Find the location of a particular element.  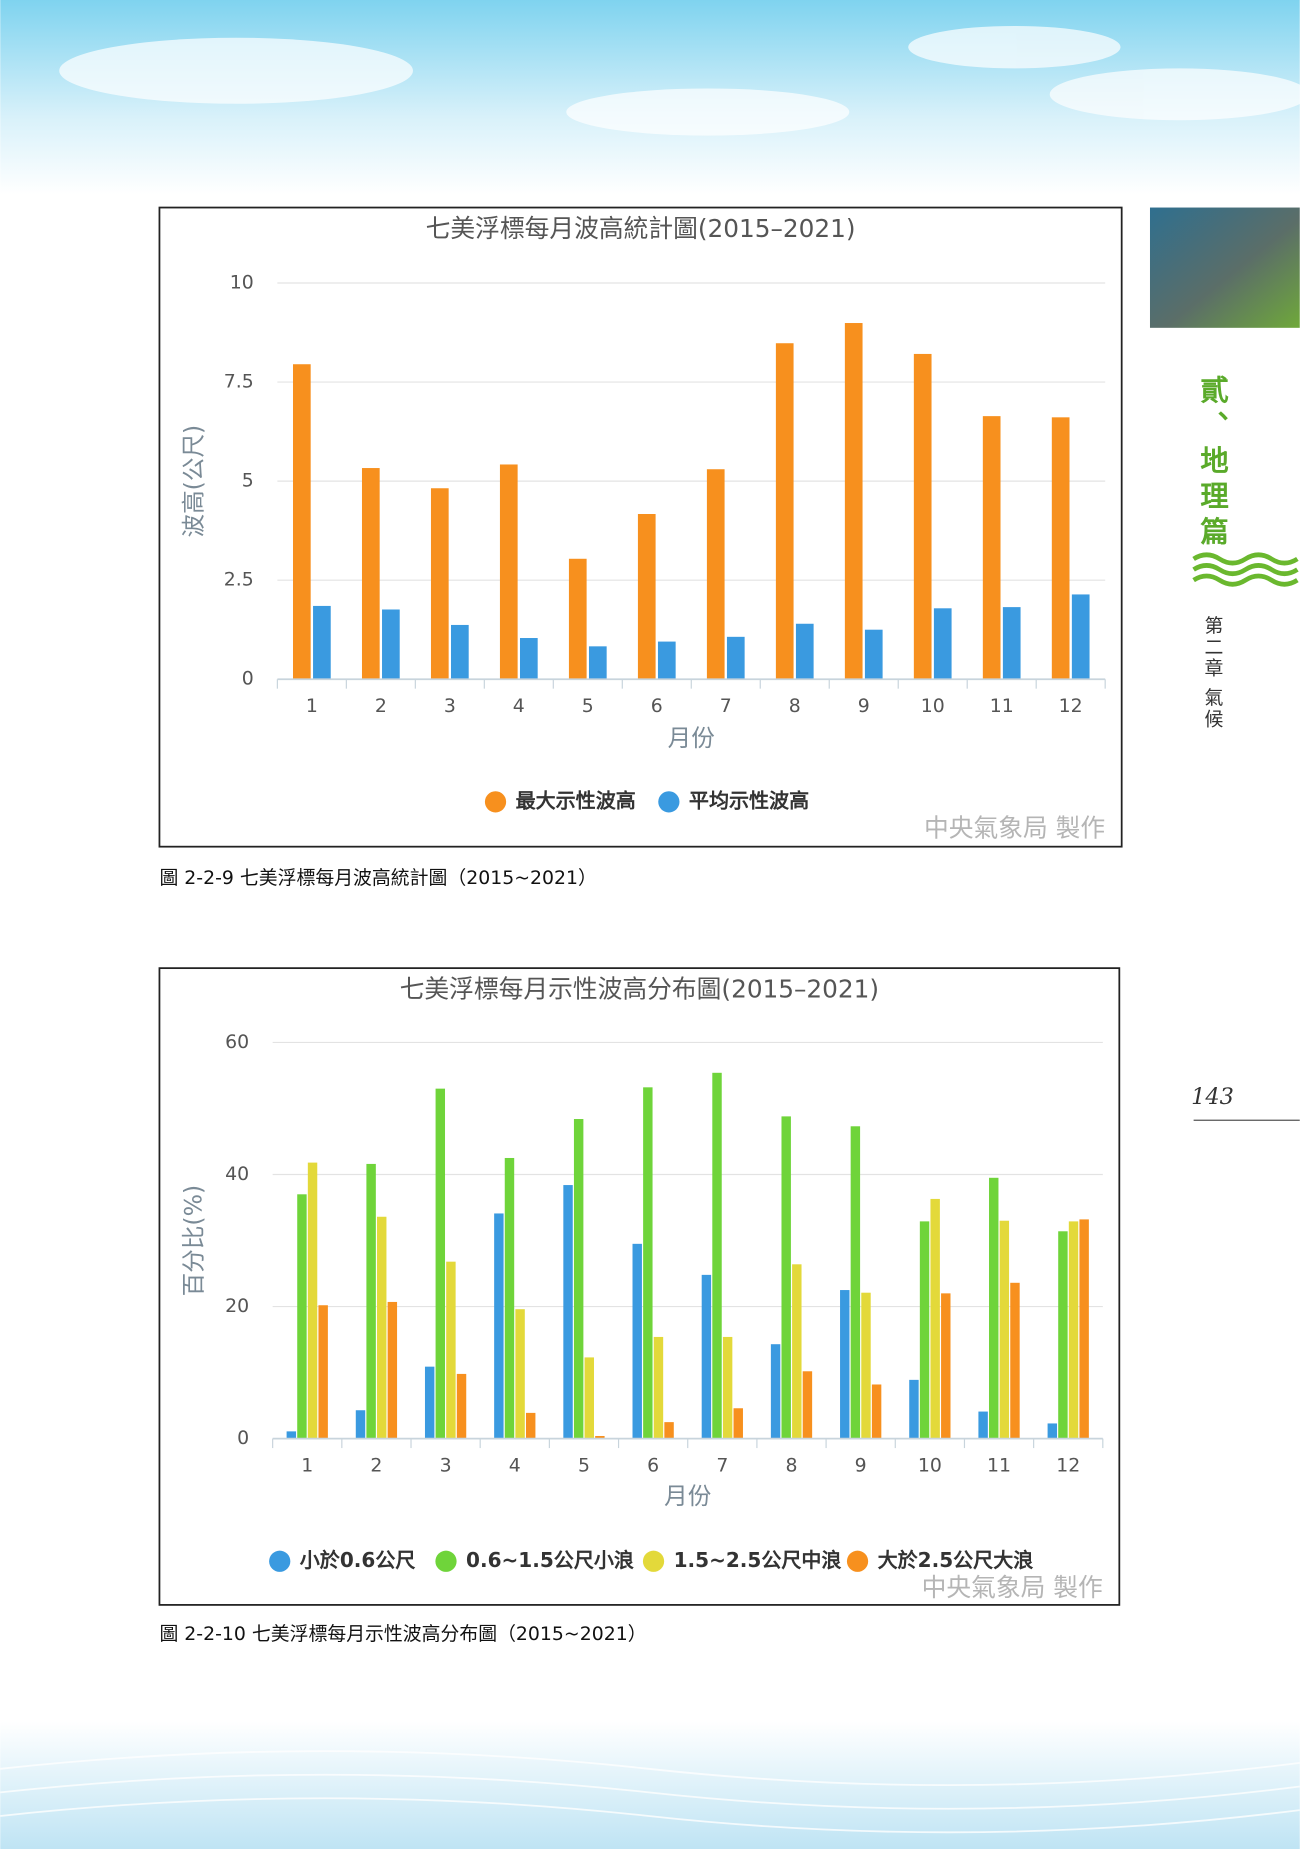

legend-label: 1.5~2.5公尺中浪 is located at coordinates (758, 1560).